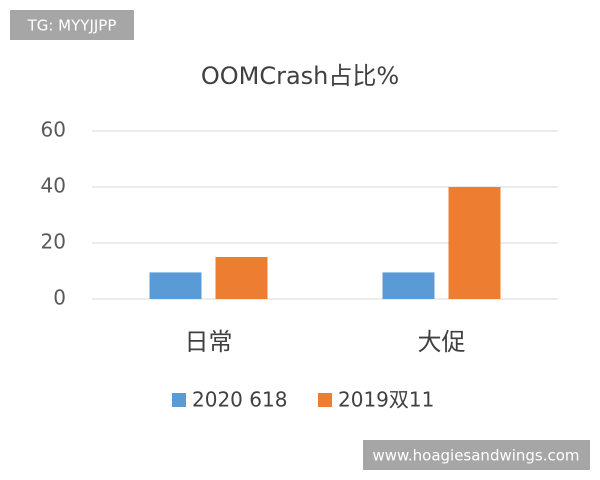 This screenshot has height=480, width=600. I want to click on chart-title: OOMCrash占比%, so click(300, 76).